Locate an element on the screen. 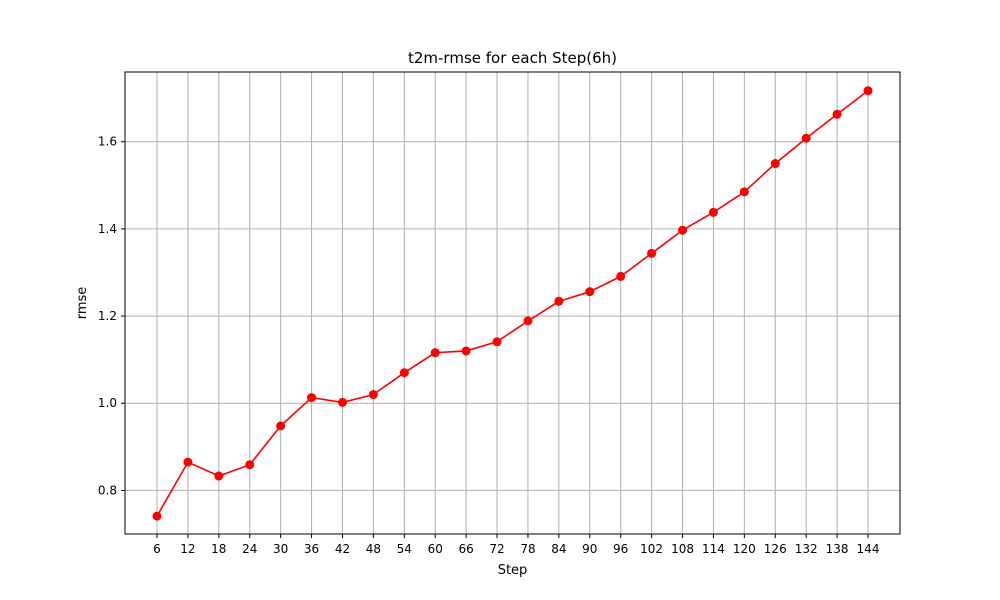  y-tick-label: 0.8 is located at coordinates (107, 490).